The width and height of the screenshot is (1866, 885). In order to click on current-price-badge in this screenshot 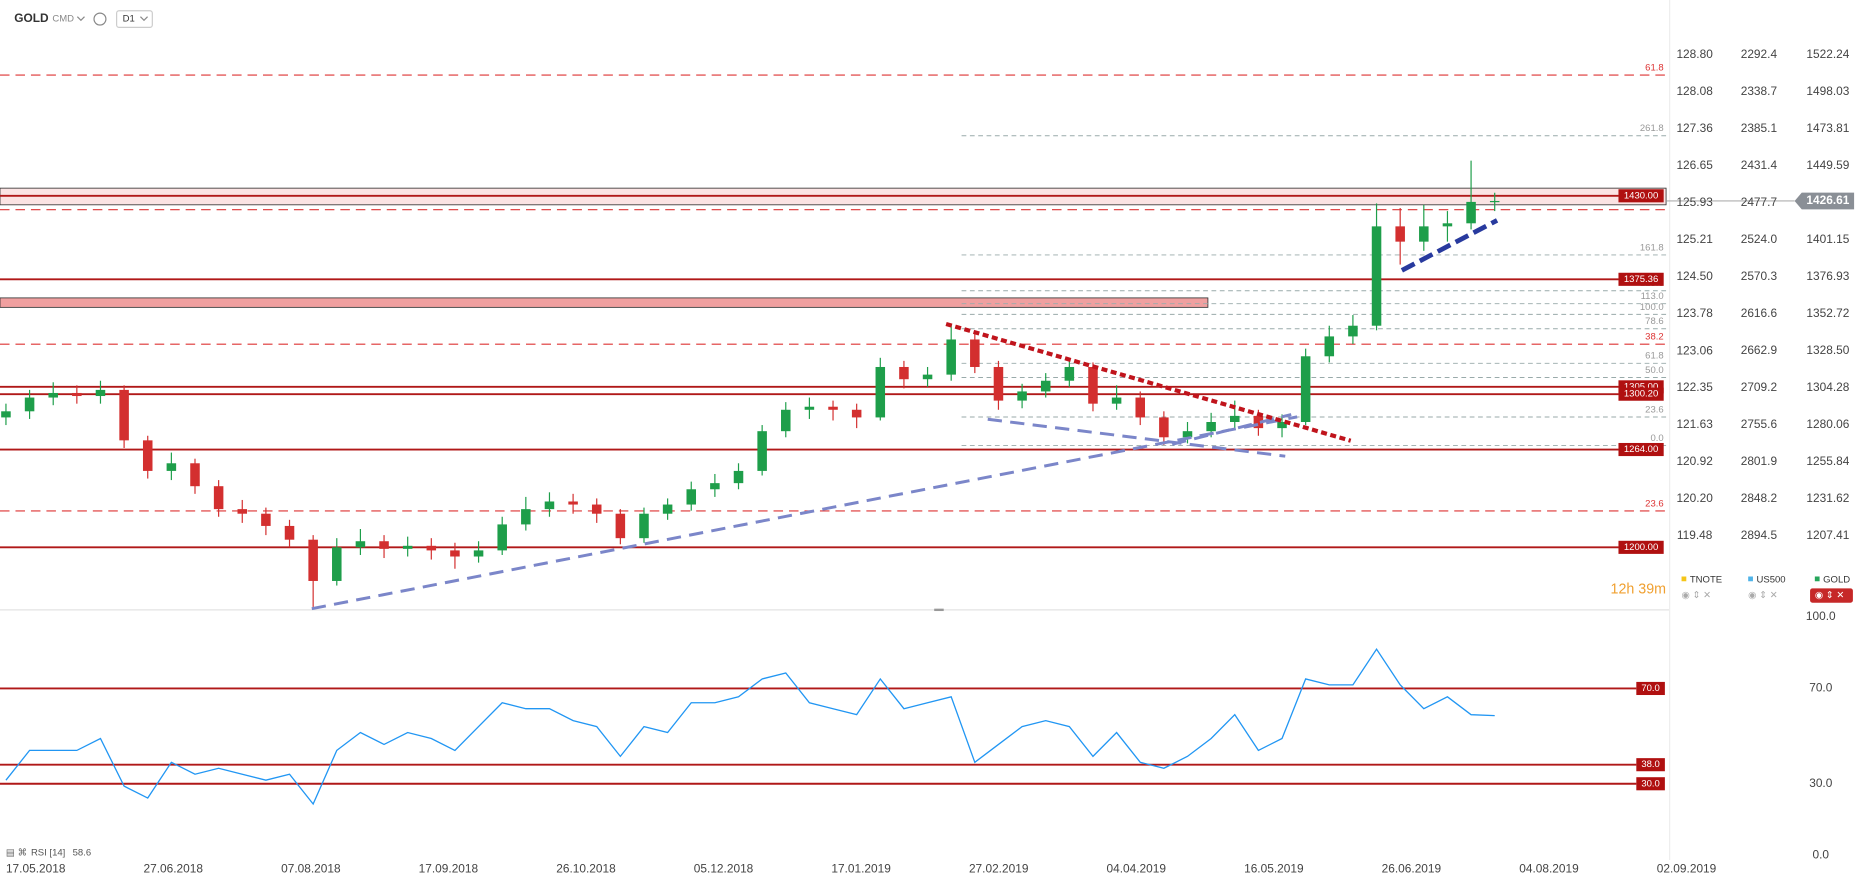, I will do `click(1824, 201)`.